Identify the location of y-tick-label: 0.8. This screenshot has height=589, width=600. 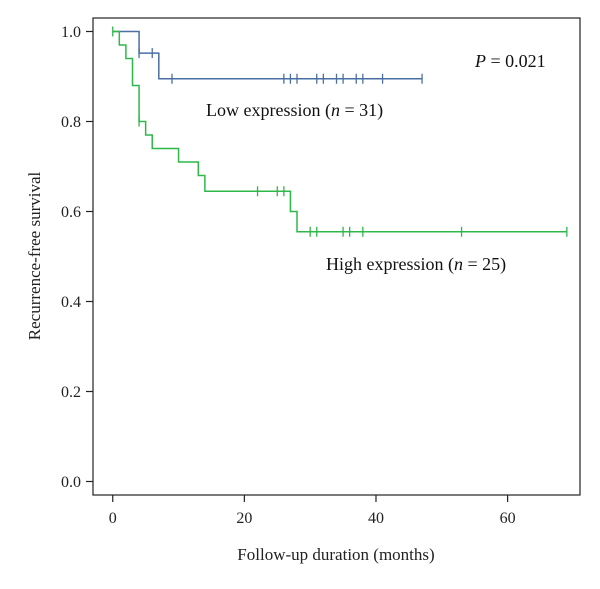
(71, 122).